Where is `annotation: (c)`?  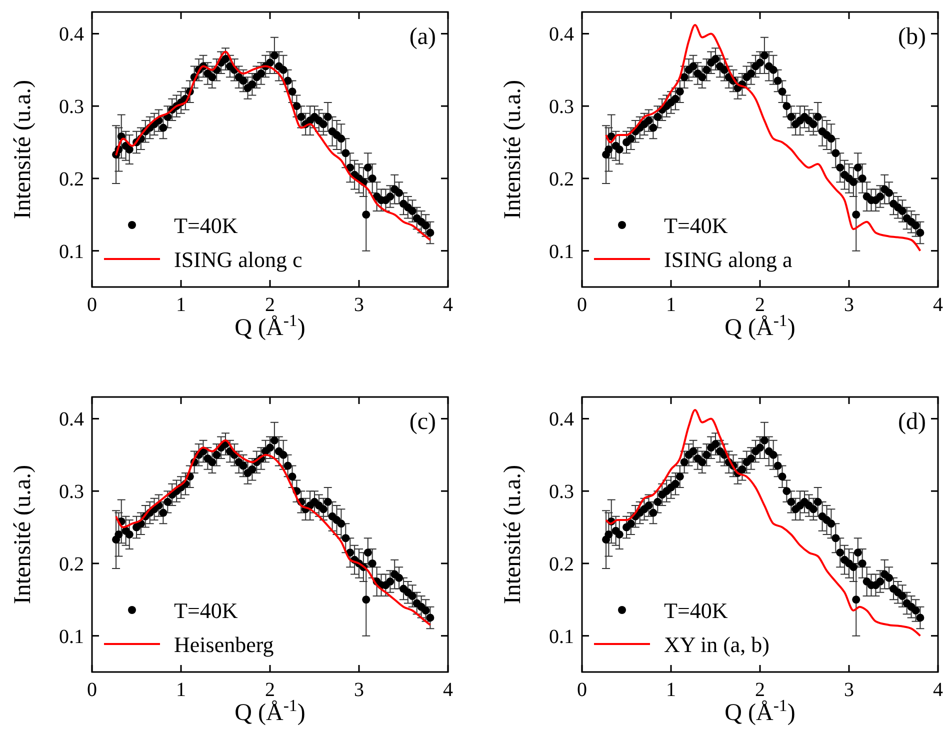
annotation: (c) is located at coordinates (422, 422).